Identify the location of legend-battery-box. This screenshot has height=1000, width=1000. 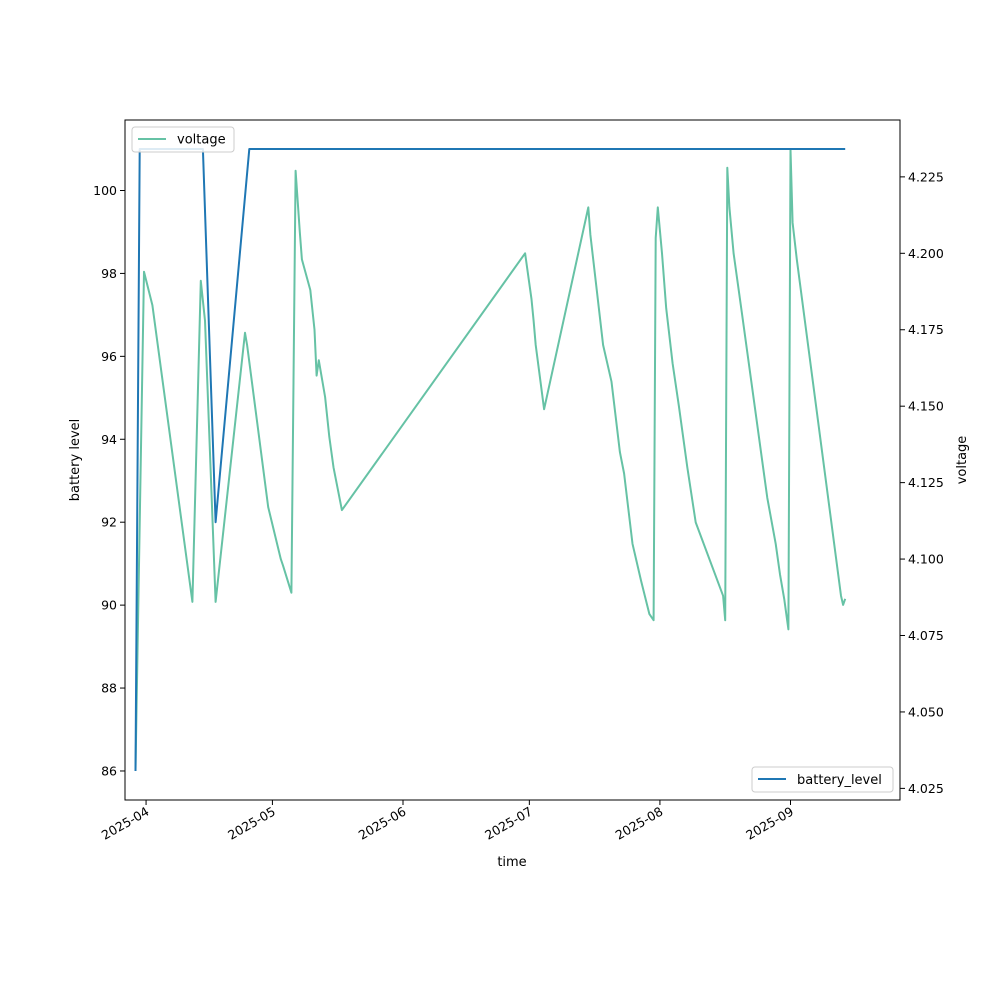
(822, 779).